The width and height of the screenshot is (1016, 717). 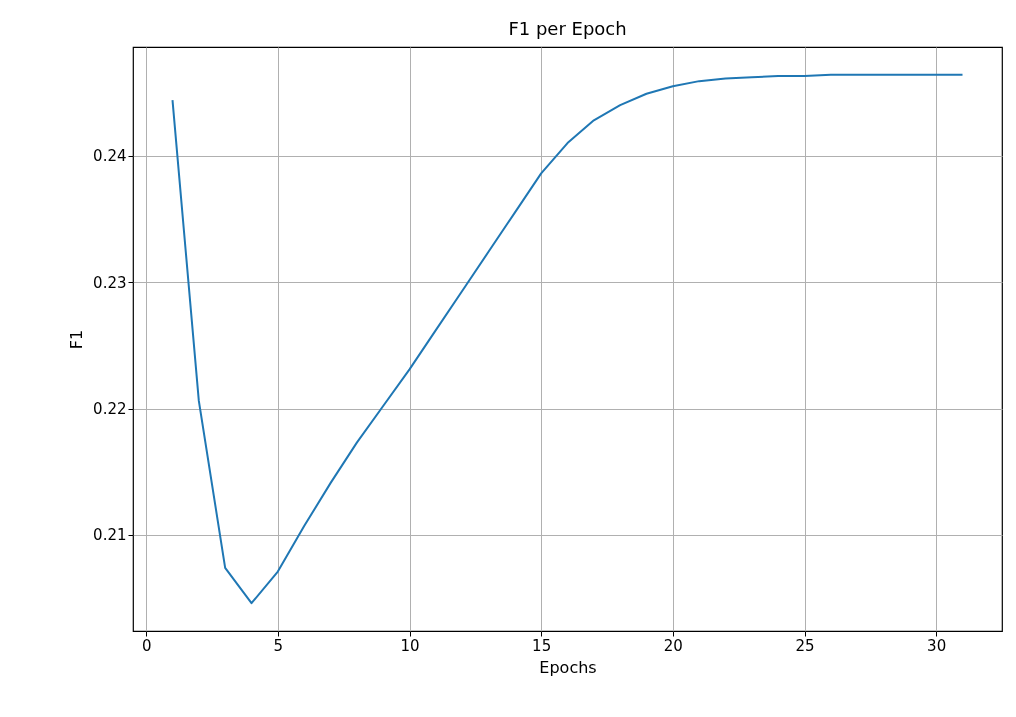 I want to click on y-tick-label: 0.22, so click(x=110, y=409).